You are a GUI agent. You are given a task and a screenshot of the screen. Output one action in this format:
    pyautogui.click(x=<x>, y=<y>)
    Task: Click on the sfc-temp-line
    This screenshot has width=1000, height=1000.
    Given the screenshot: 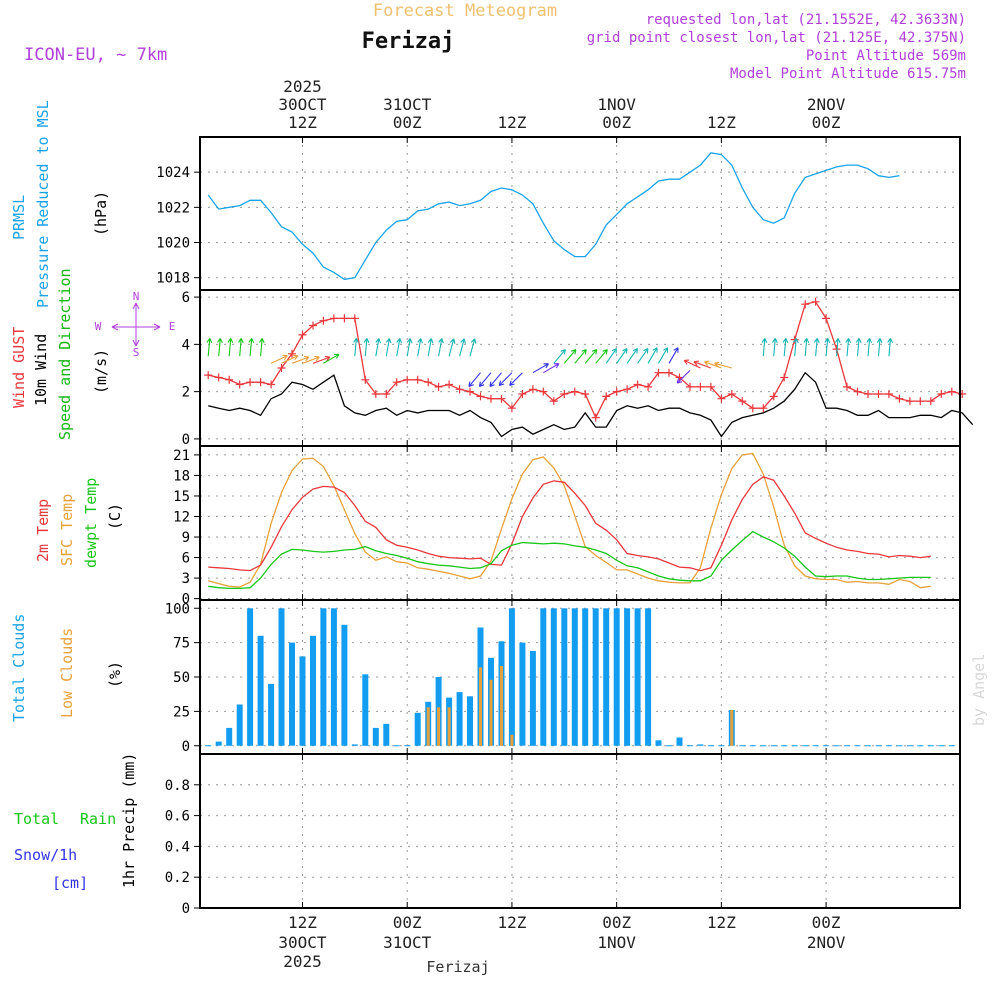 What is the action you would take?
    pyautogui.click(x=569, y=520)
    